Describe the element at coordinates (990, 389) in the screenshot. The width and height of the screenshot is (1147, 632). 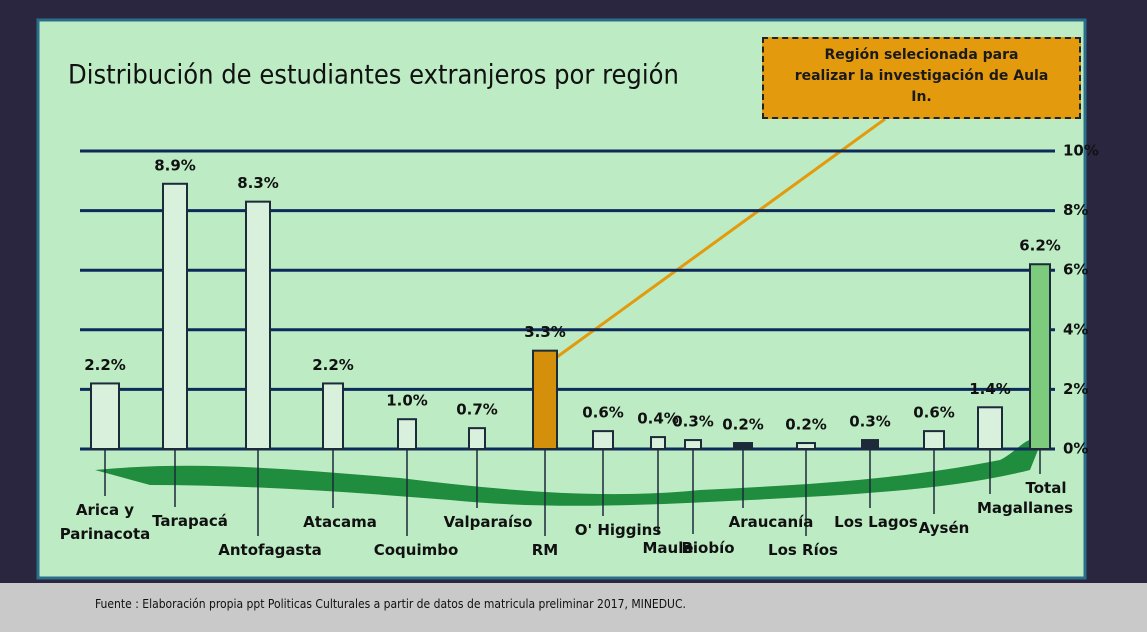
I see `value-label: 1.4%` at that location.